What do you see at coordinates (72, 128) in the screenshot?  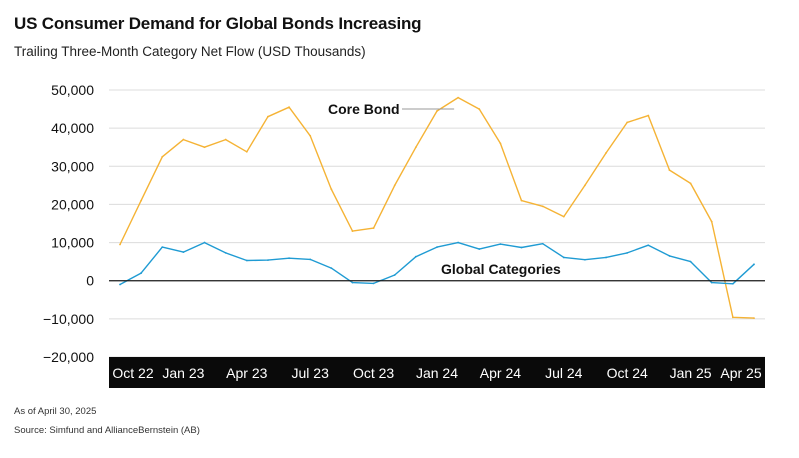 I see `y-tick-label: 40,000` at bounding box center [72, 128].